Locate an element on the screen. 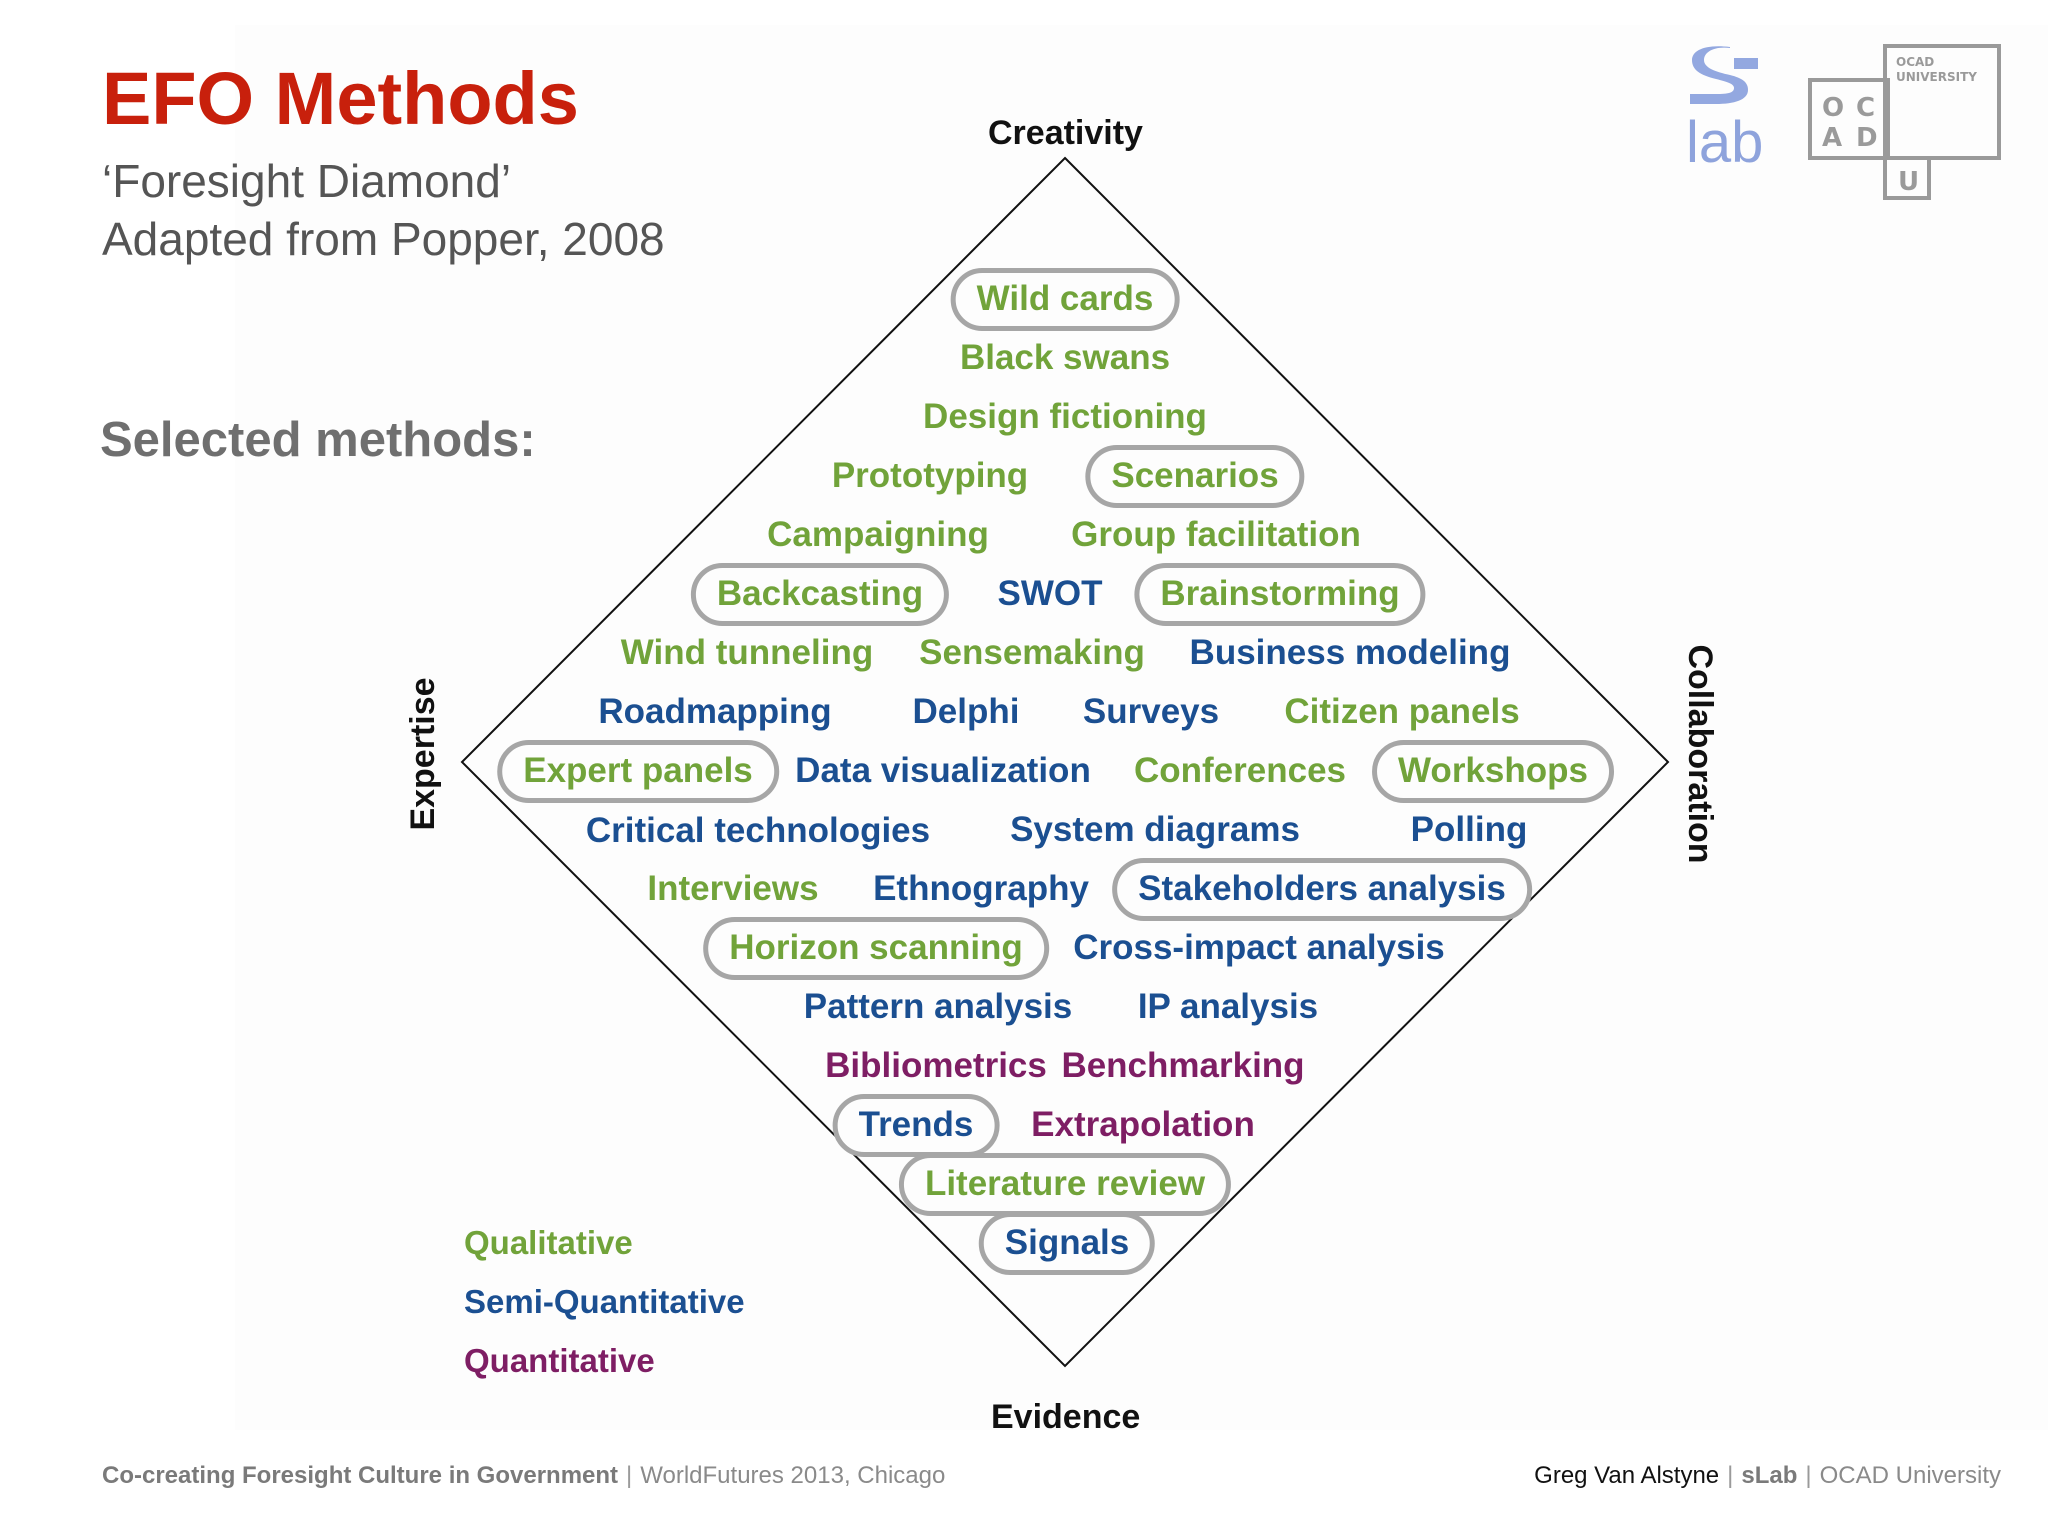 The width and height of the screenshot is (2048, 1536). method-signals: Signals is located at coordinates (1067, 1243).